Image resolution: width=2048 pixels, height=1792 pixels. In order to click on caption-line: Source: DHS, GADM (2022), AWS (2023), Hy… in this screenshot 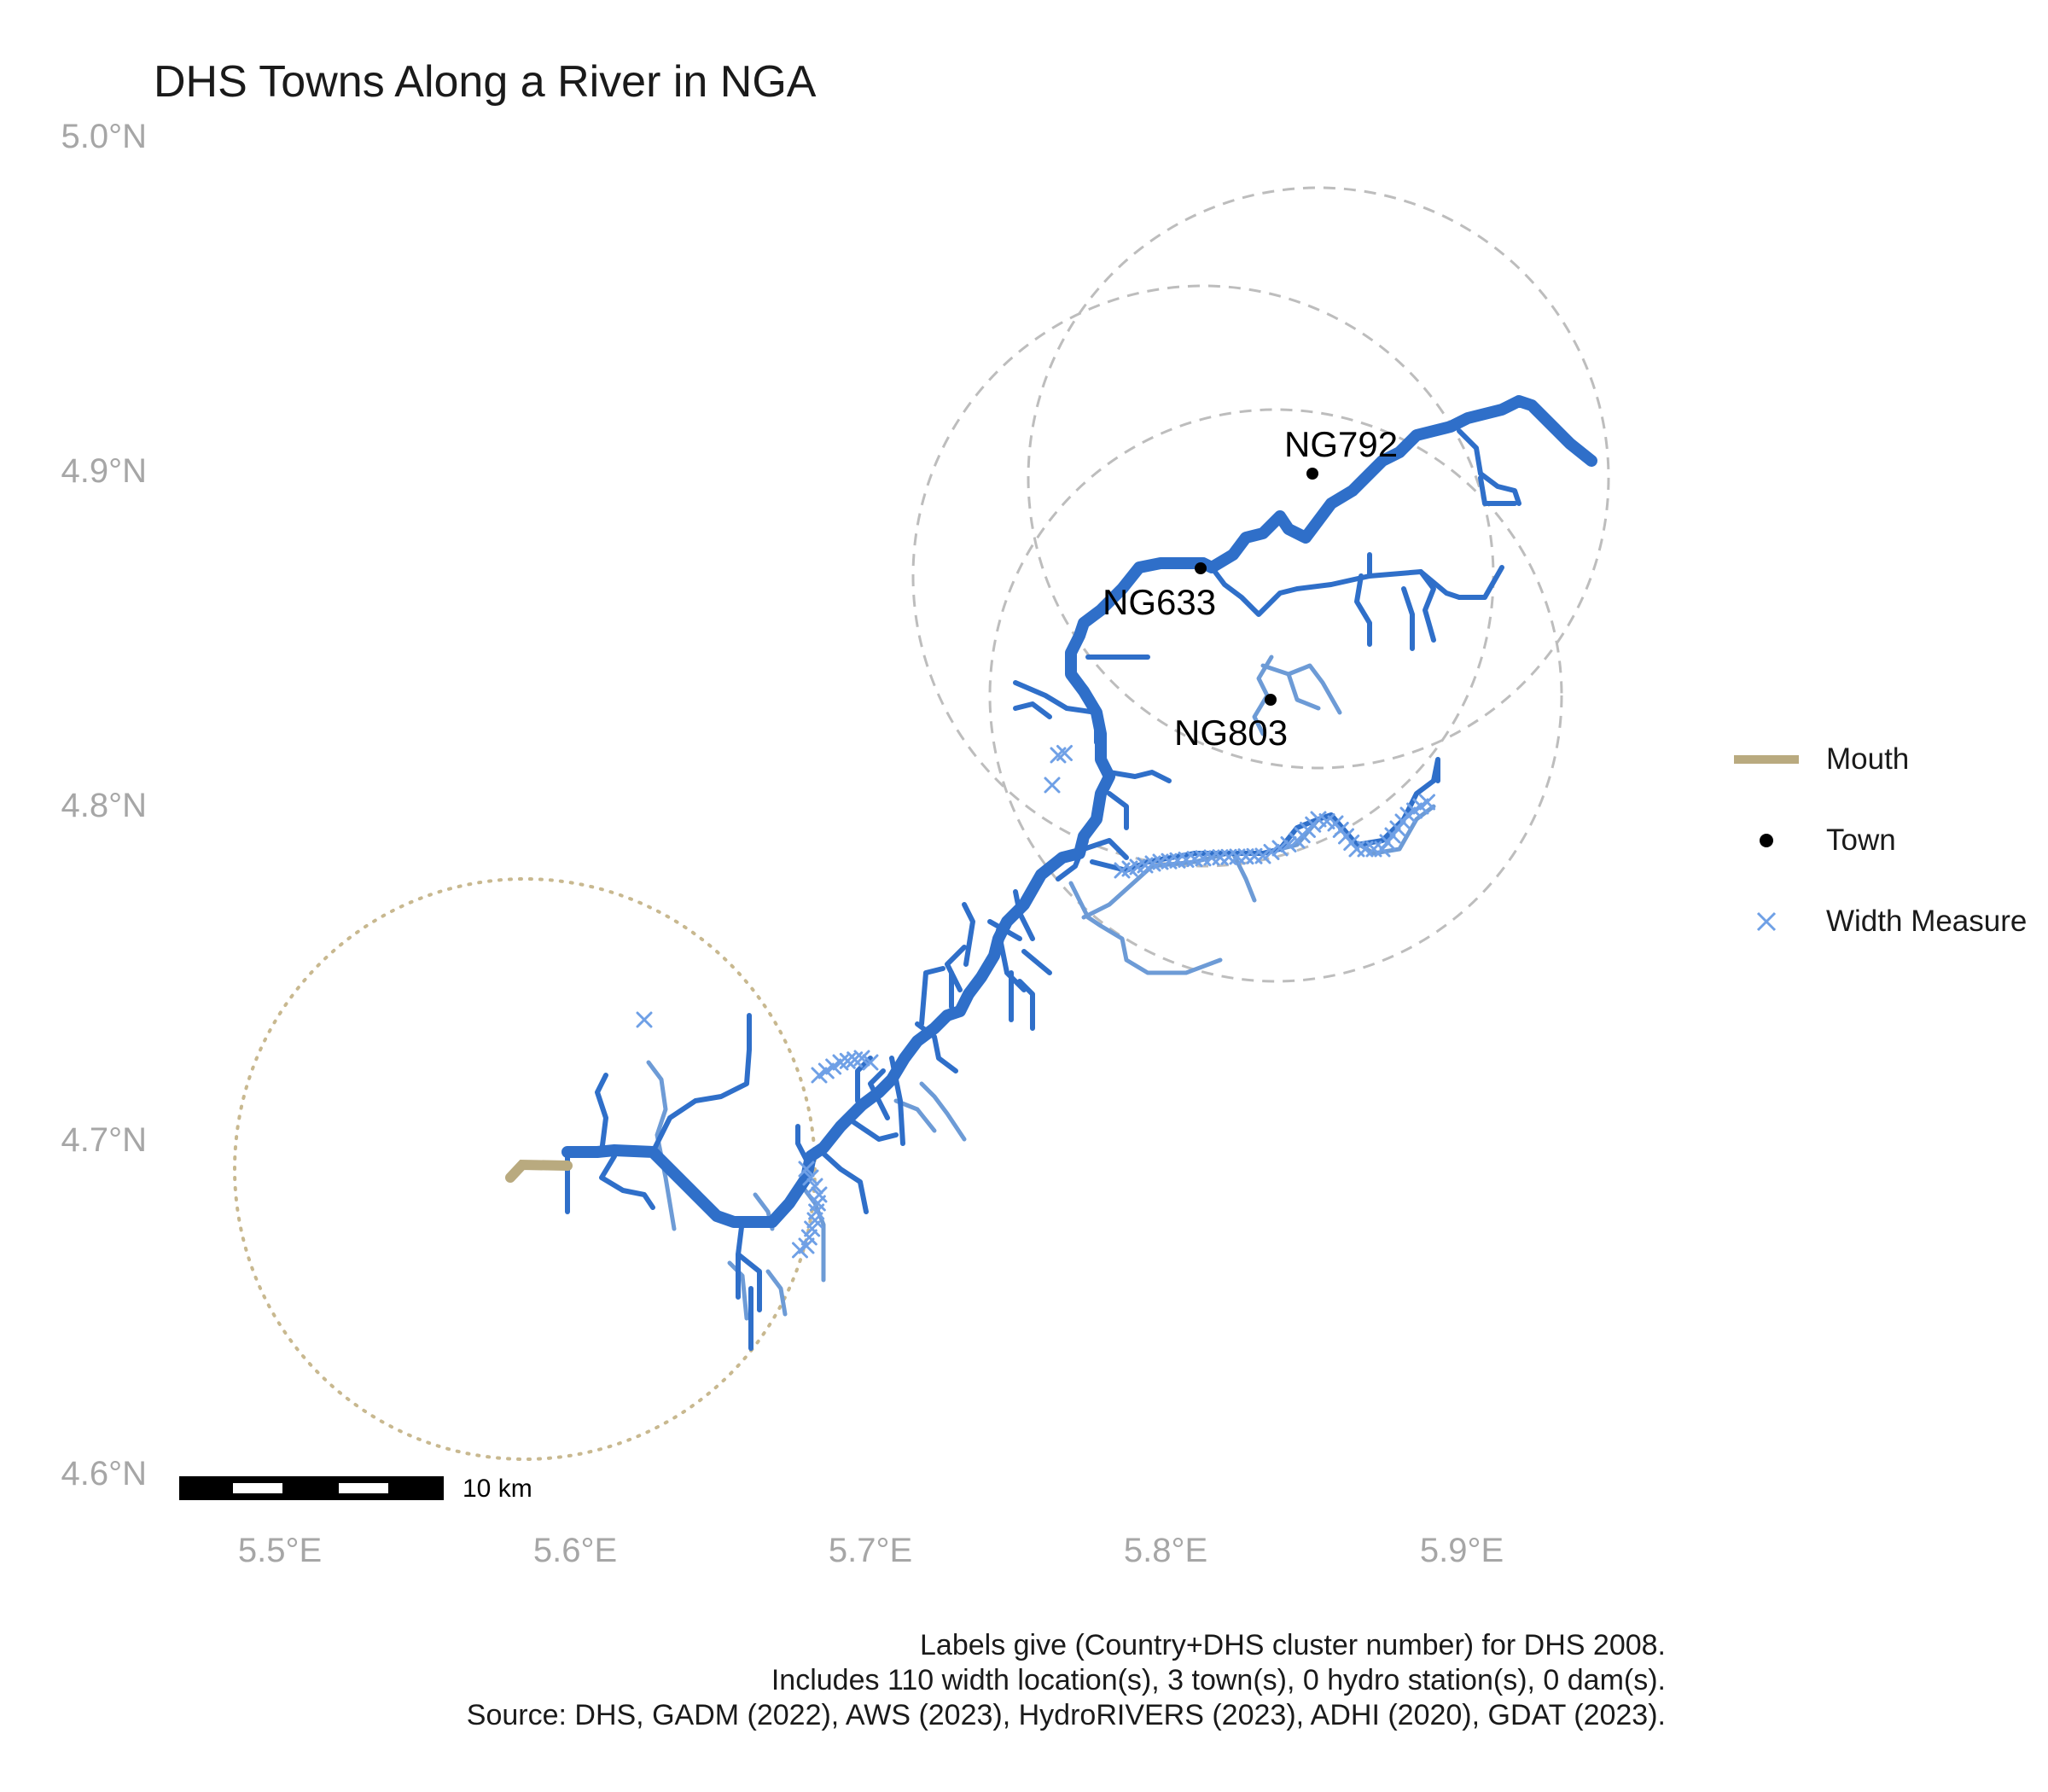, I will do `click(1066, 1715)`.